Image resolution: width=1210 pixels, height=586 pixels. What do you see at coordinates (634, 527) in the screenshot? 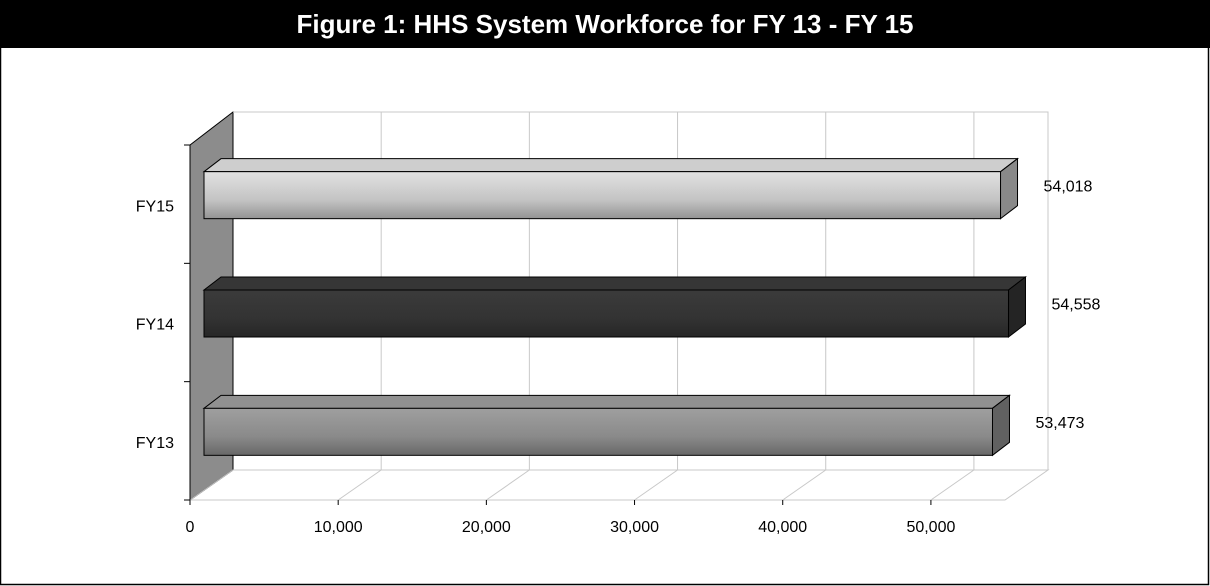
I see `x-tick-label: 30,000` at bounding box center [634, 527].